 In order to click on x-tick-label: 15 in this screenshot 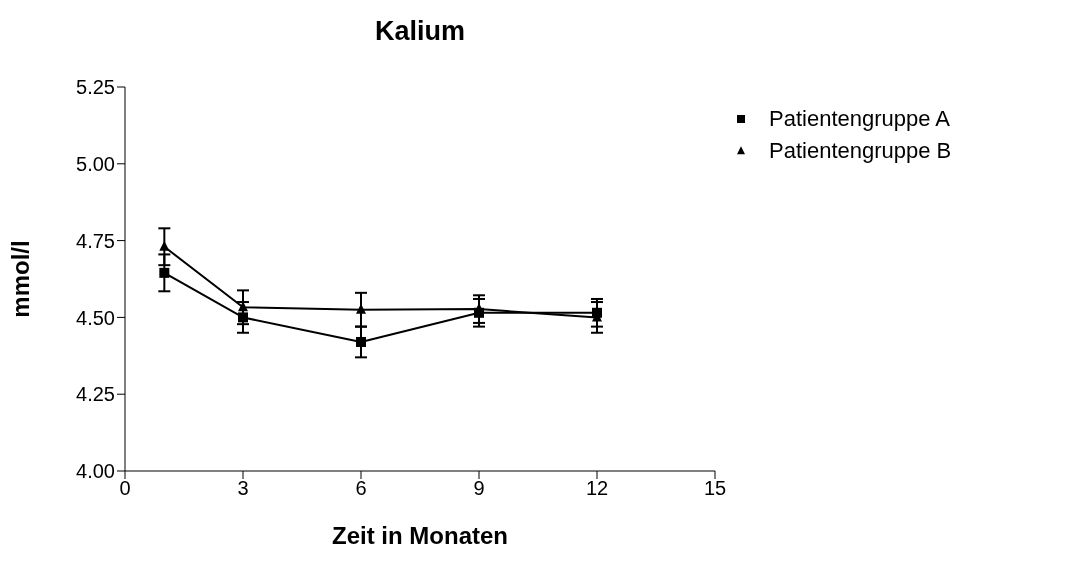, I will do `click(715, 488)`.